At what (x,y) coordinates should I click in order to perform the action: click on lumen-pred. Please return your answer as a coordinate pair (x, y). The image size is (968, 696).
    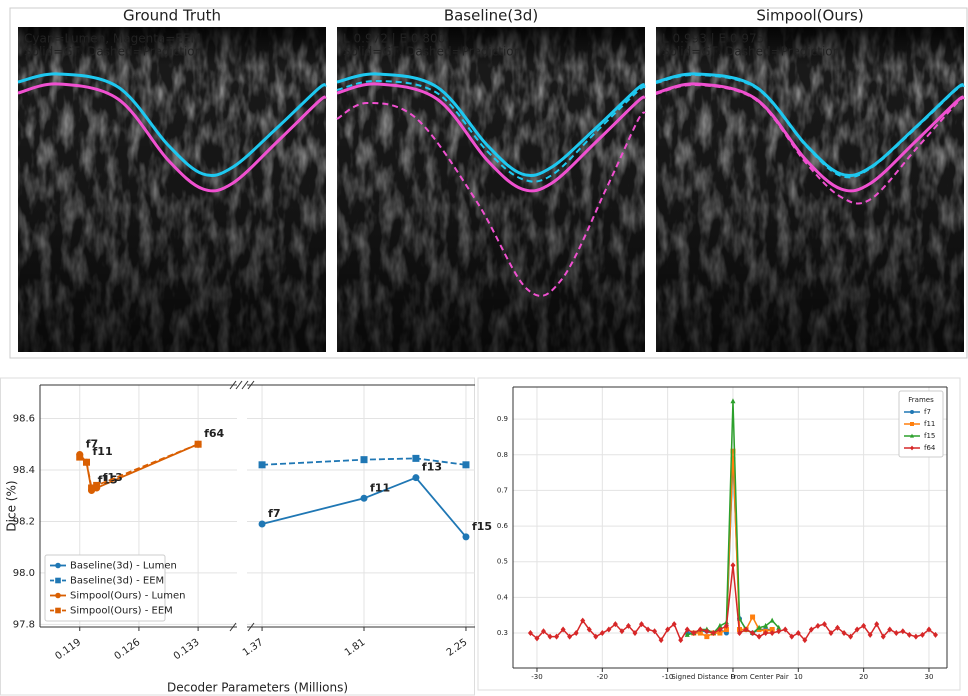
    Looking at the image, I should click on (810, 126).